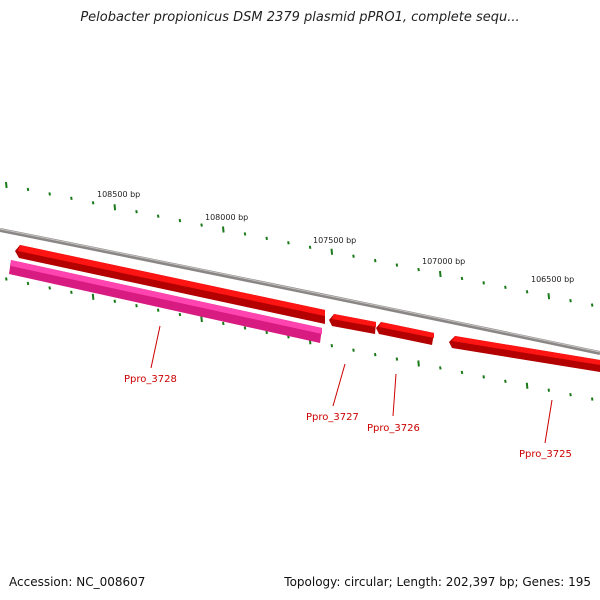 This screenshot has height=600, width=600. Describe the element at coordinates (405, 333) in the screenshot. I see `gene-unlabeled` at that location.